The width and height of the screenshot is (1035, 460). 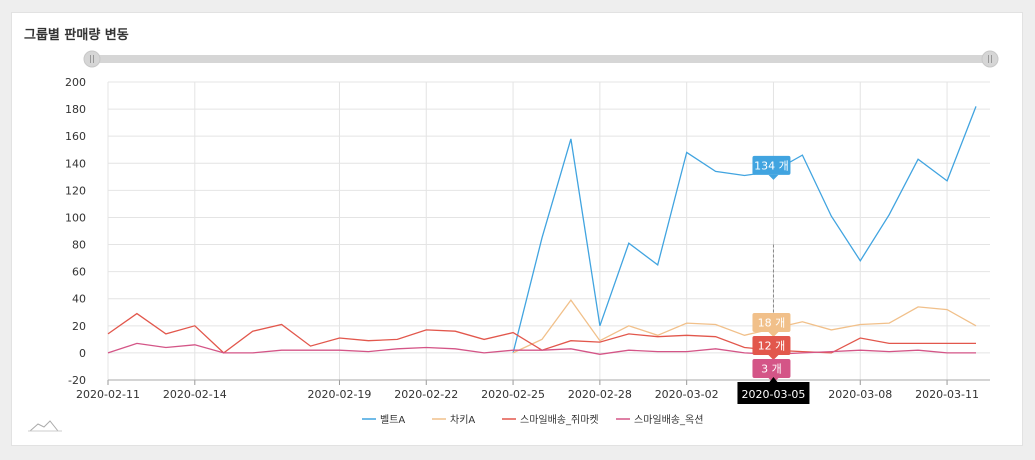 I want to click on y-tick-label: 120, so click(x=75, y=190).